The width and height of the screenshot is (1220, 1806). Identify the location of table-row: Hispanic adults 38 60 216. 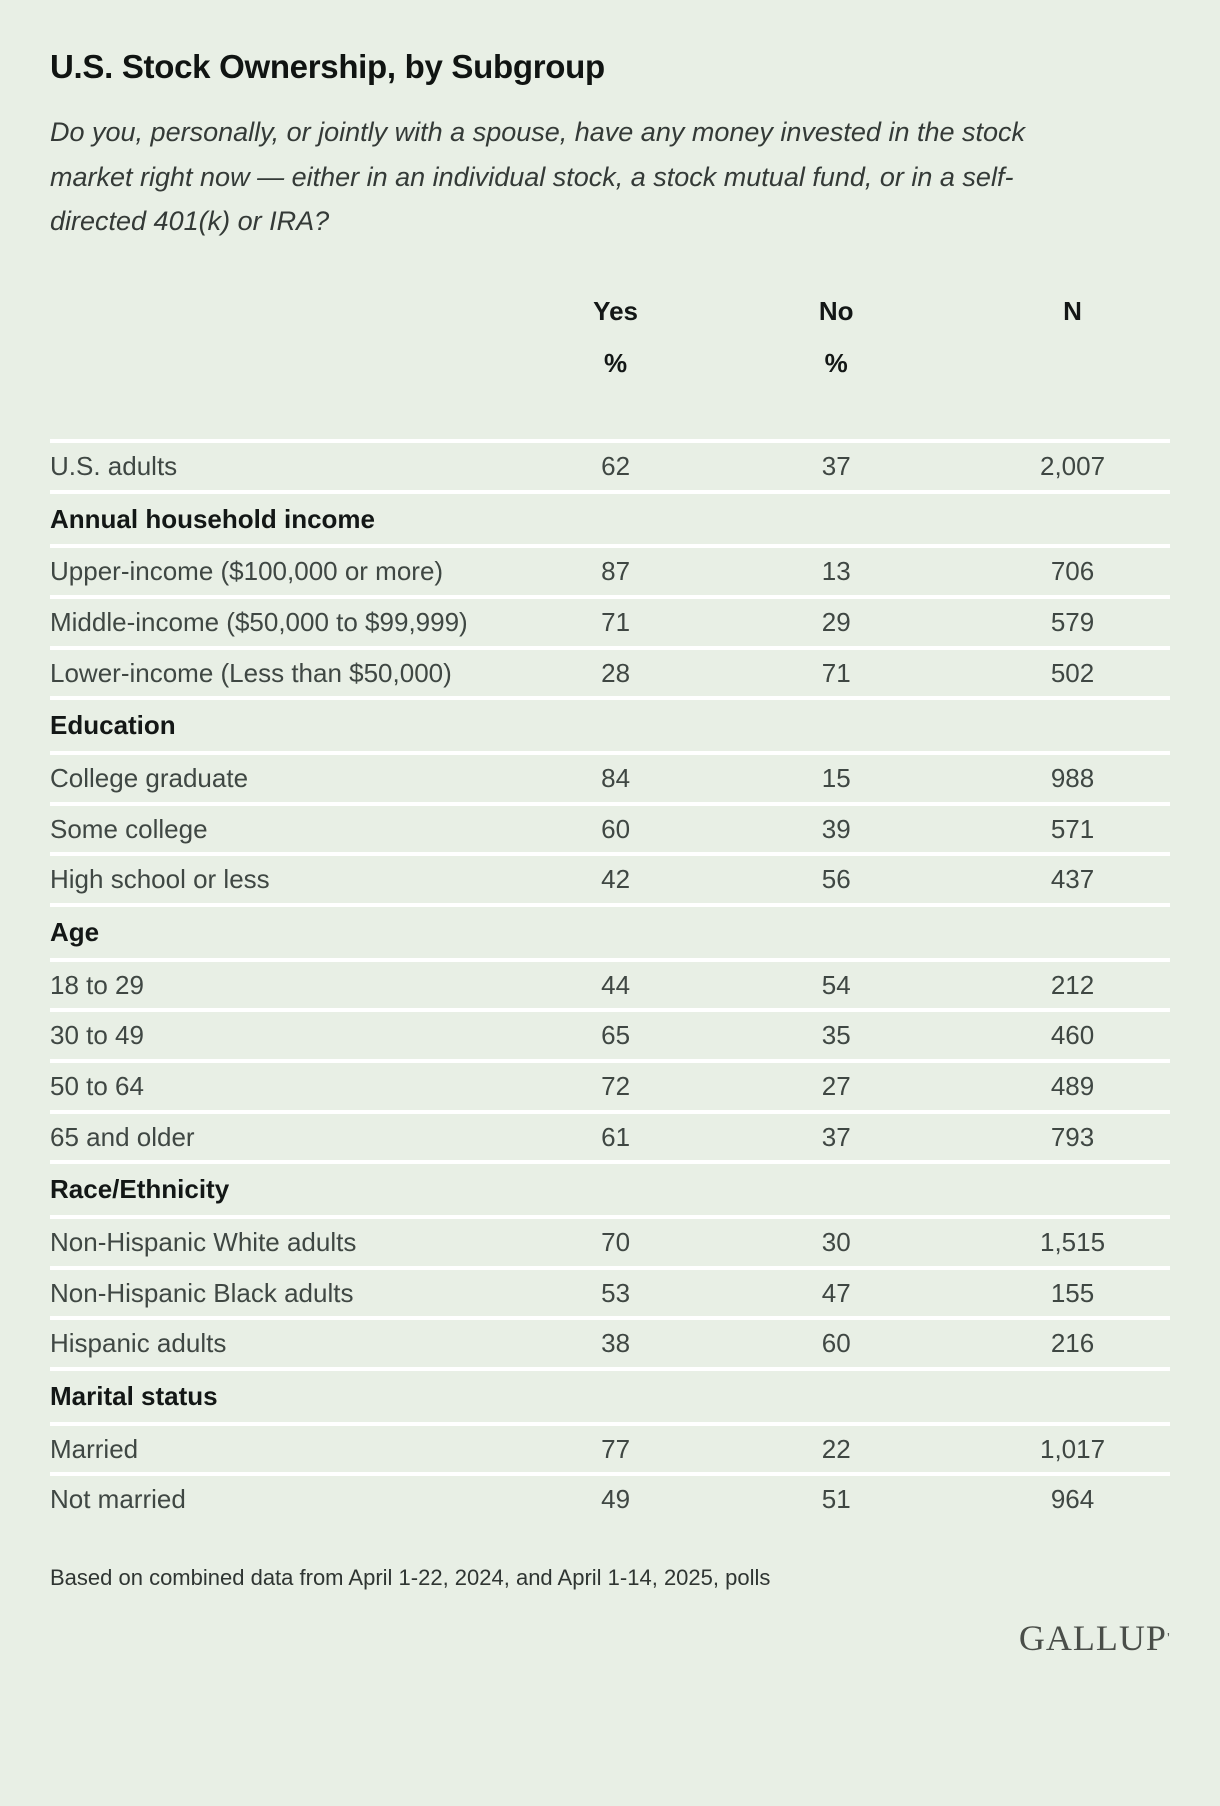
(610, 1341).